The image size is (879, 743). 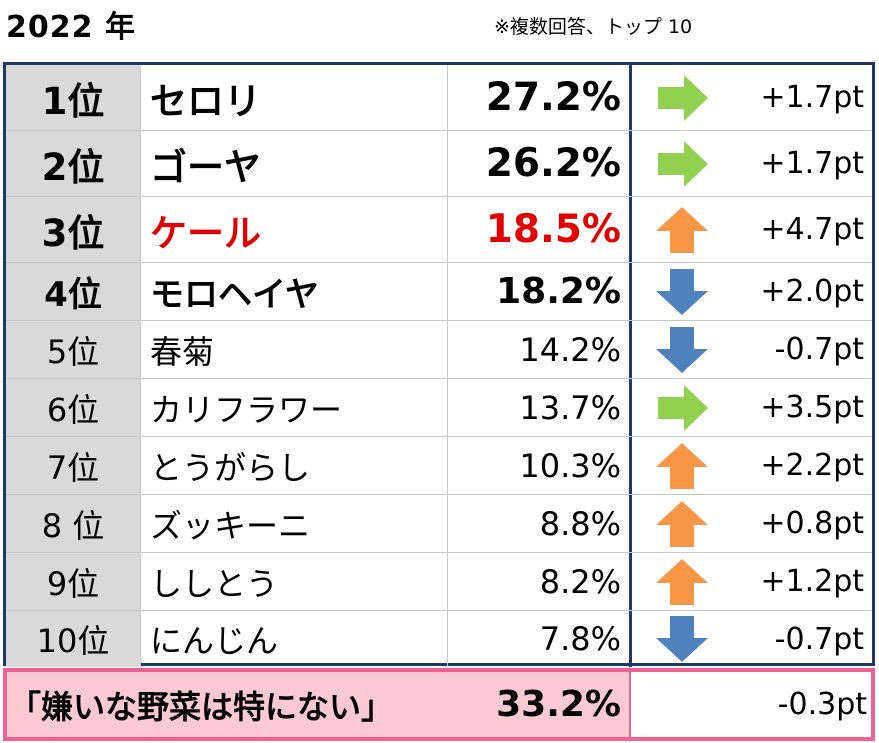 What do you see at coordinates (580, 523) in the screenshot?
I see `percent-value: 8.8%` at bounding box center [580, 523].